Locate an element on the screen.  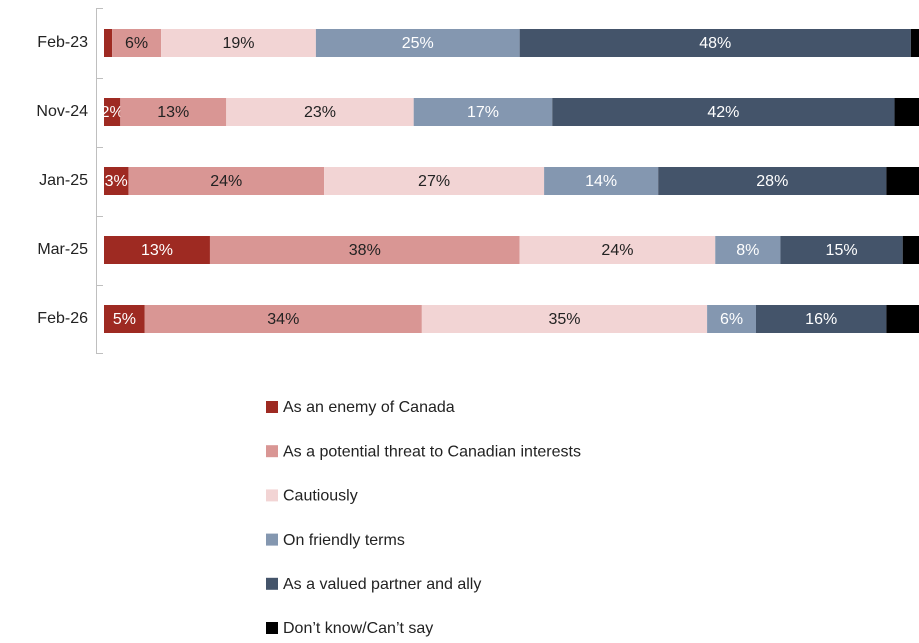
data-label: 8% is located at coordinates (747, 250).